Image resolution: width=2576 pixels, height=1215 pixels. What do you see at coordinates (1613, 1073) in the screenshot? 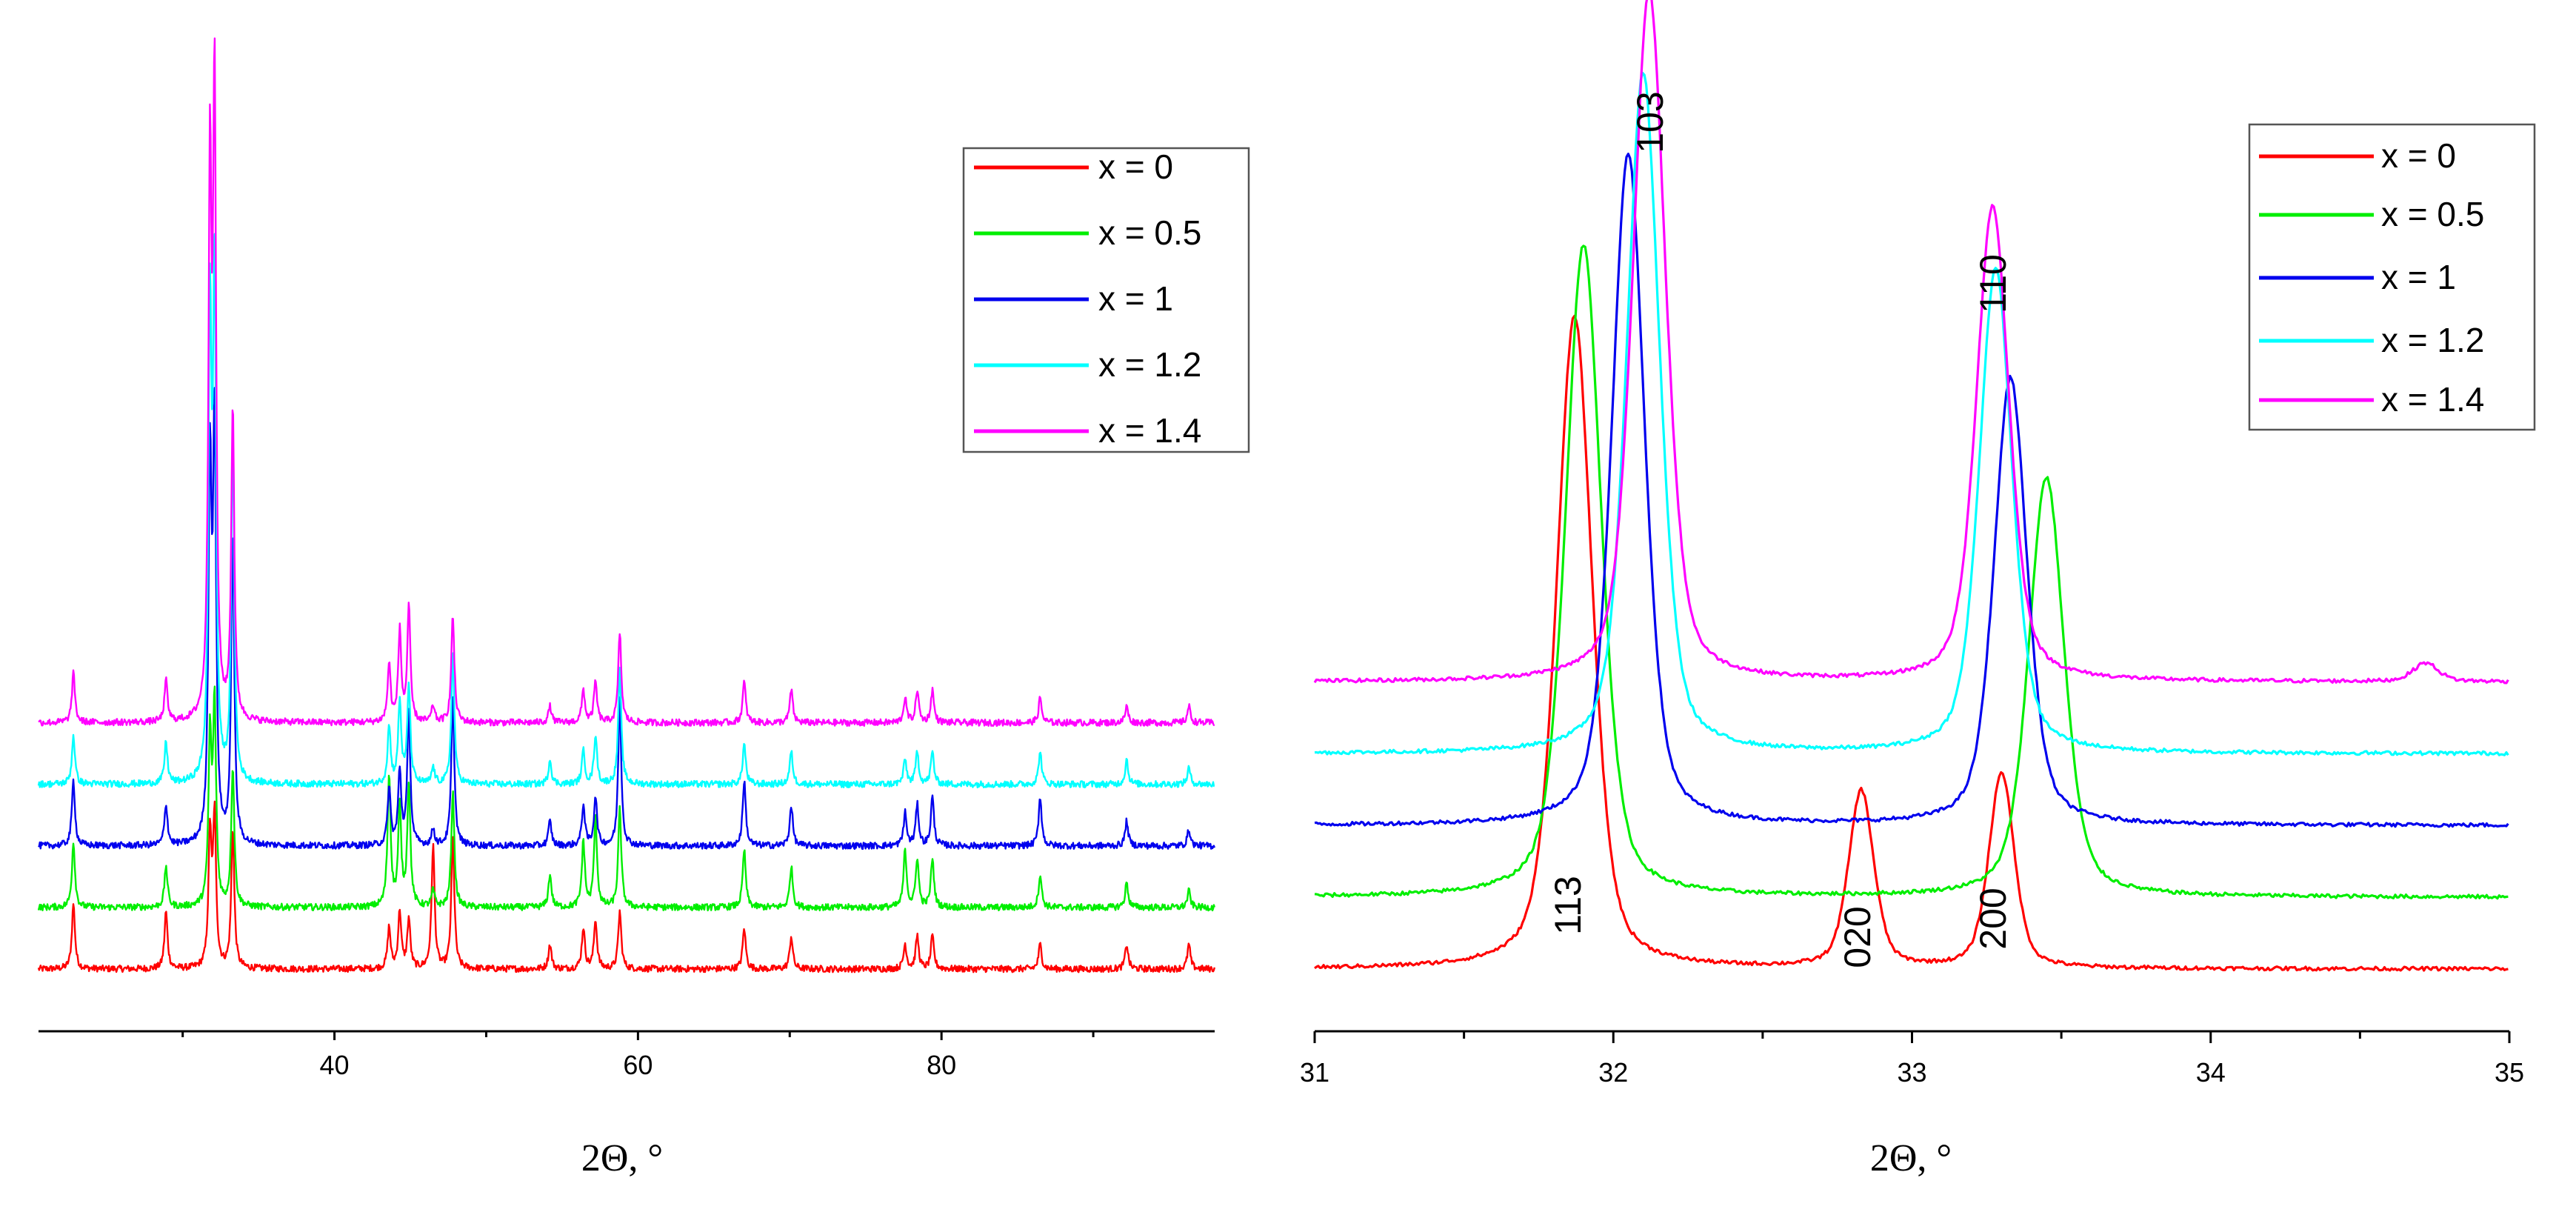
I see `right-x-tick-label: 32` at bounding box center [1613, 1073].